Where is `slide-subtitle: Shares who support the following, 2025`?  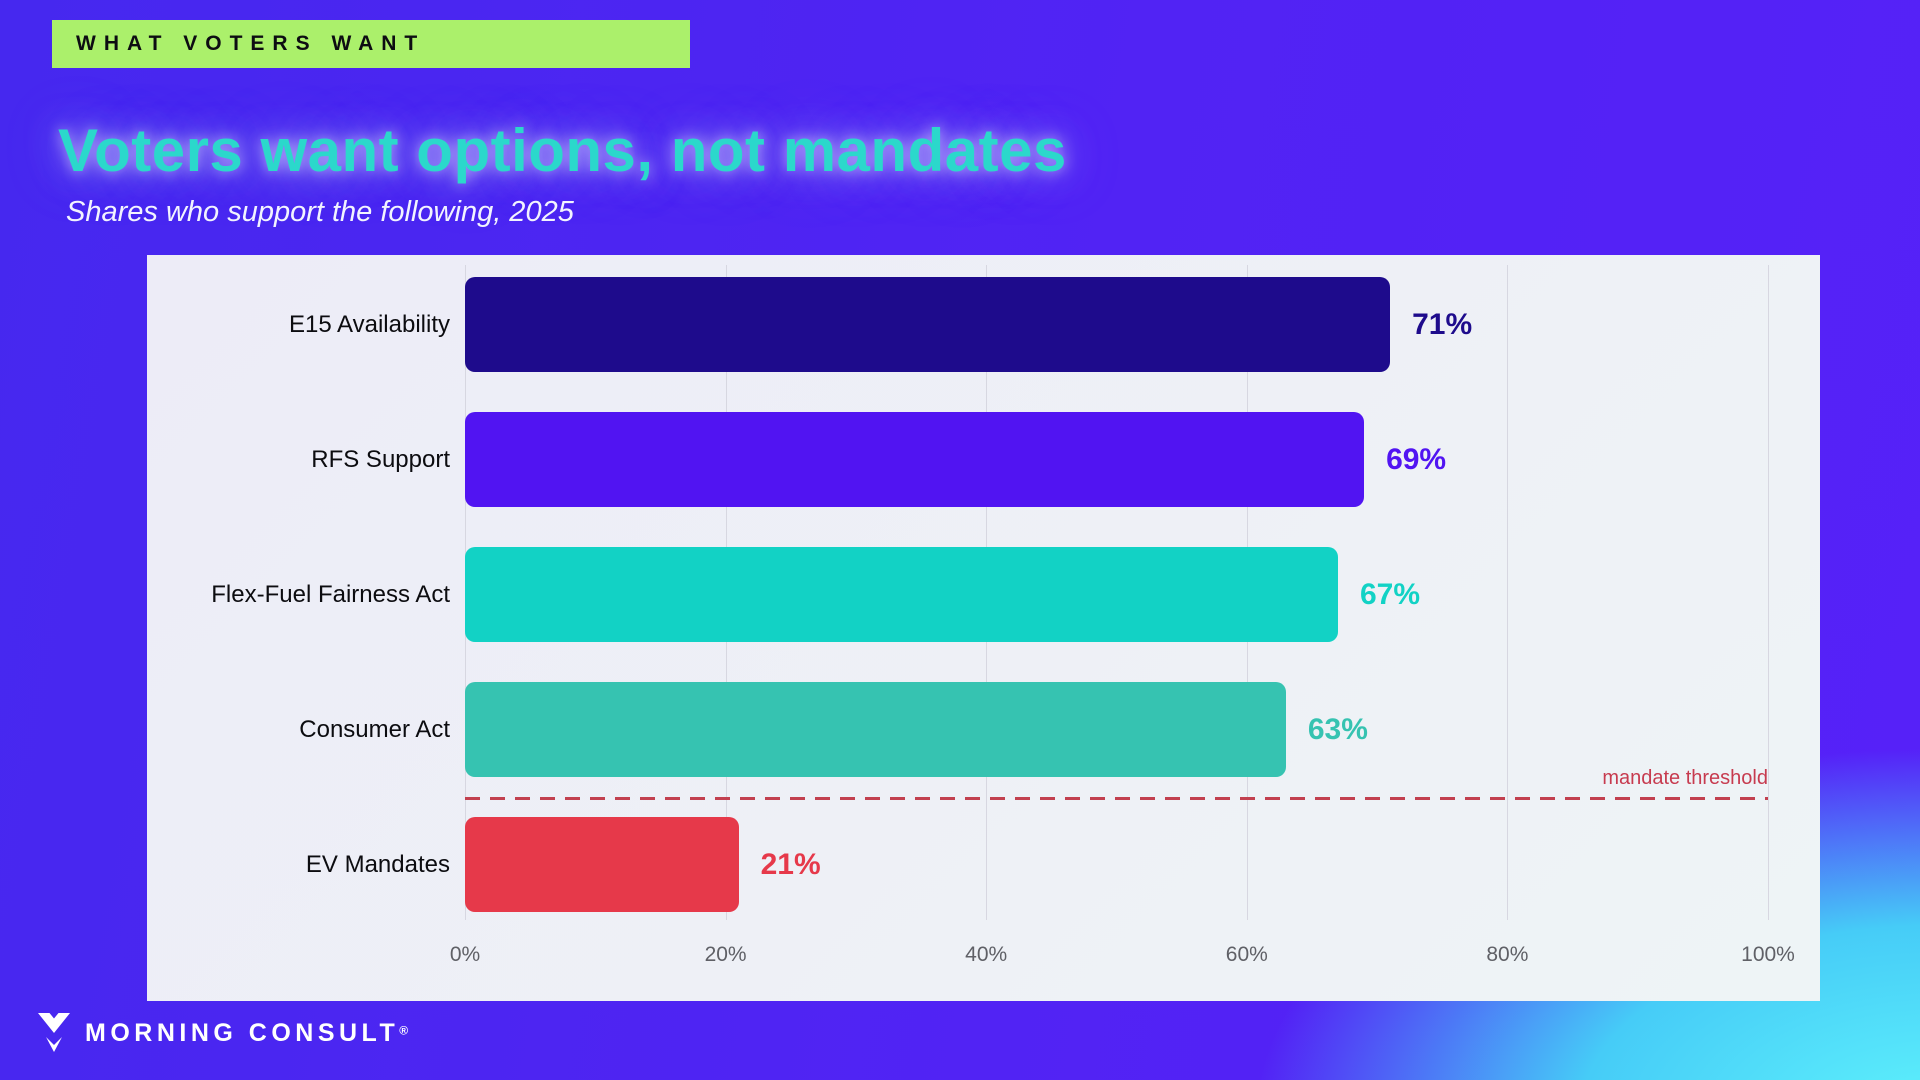 slide-subtitle: Shares who support the following, 2025 is located at coordinates (320, 212).